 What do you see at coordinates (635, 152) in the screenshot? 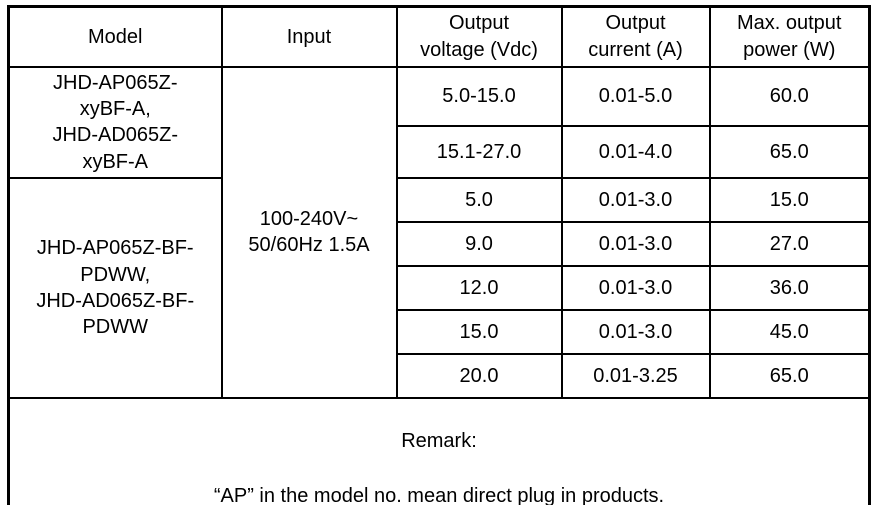
I see `current-cell: 0.01-4.0` at bounding box center [635, 152].